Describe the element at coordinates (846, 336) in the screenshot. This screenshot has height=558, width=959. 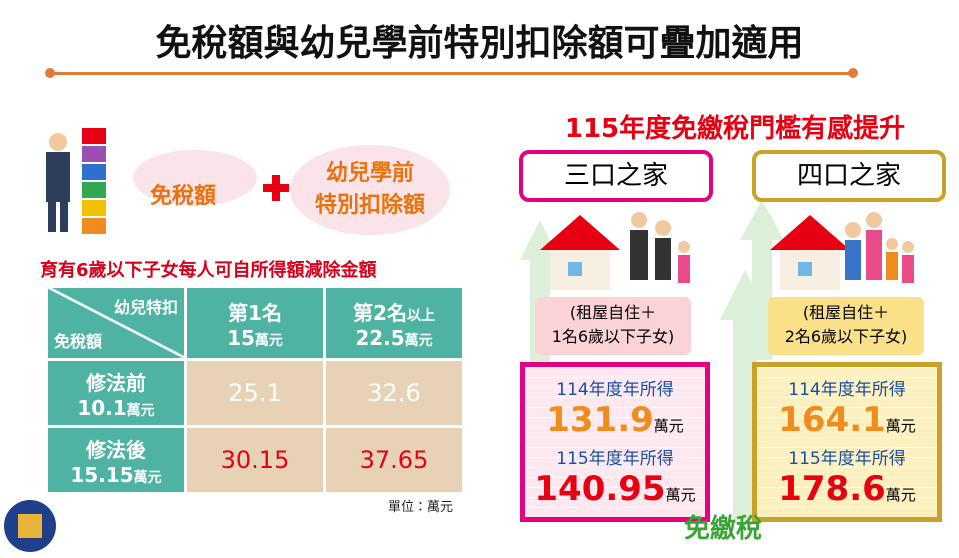
I see `note-line: 2名6歲以下子女)` at that location.